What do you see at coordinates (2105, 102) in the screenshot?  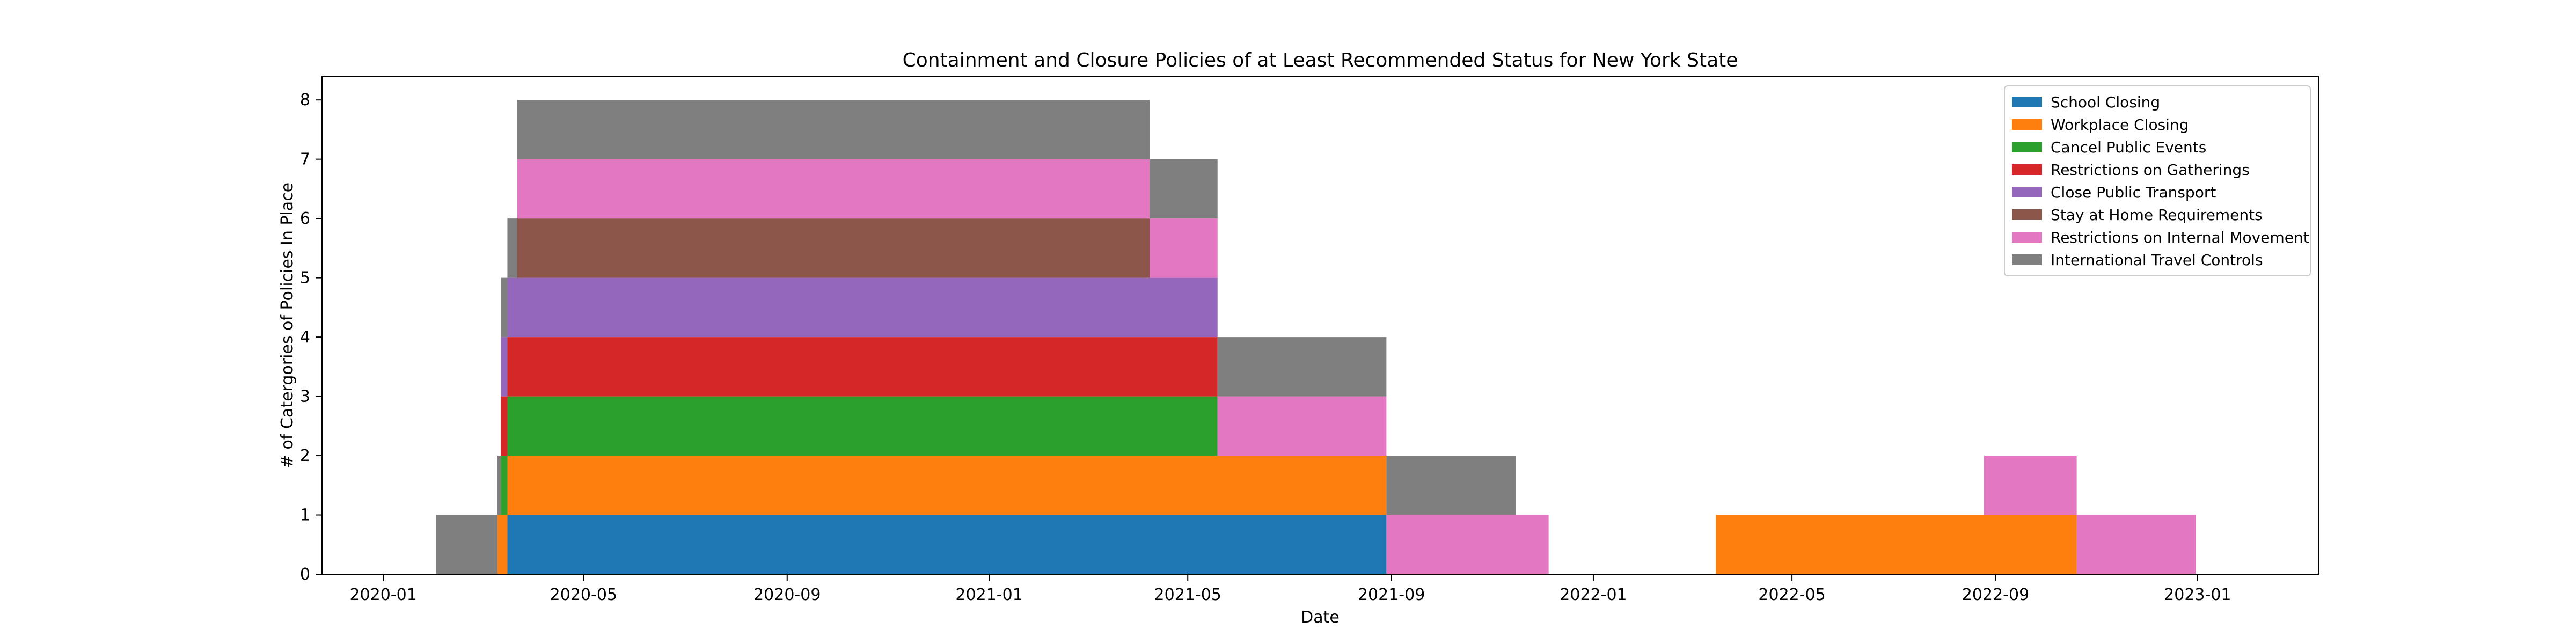 I see `legend-label: School Closing` at bounding box center [2105, 102].